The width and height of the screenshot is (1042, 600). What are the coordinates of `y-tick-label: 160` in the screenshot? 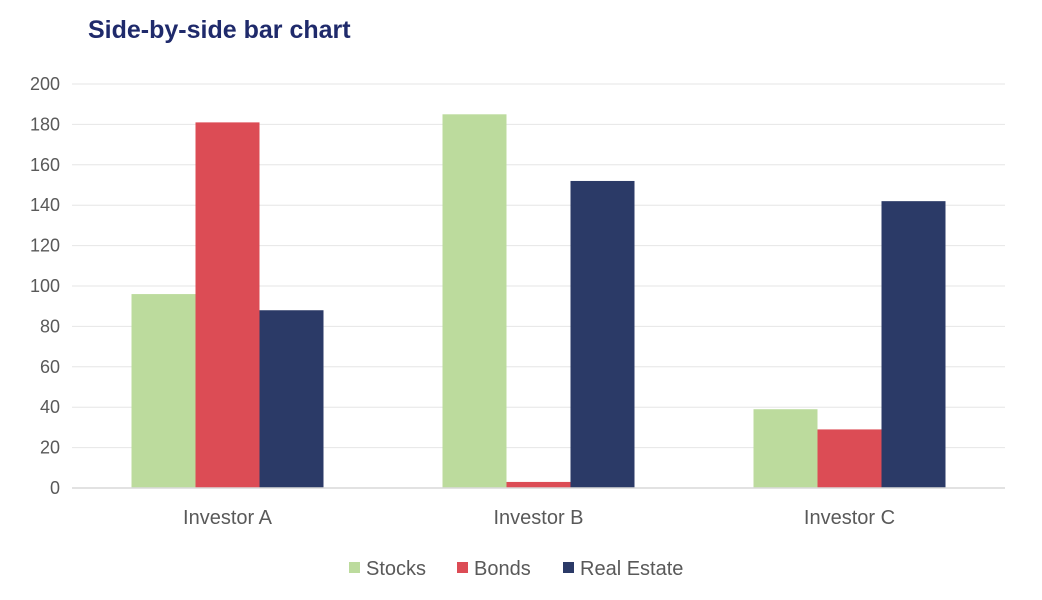 It's located at (45, 165).